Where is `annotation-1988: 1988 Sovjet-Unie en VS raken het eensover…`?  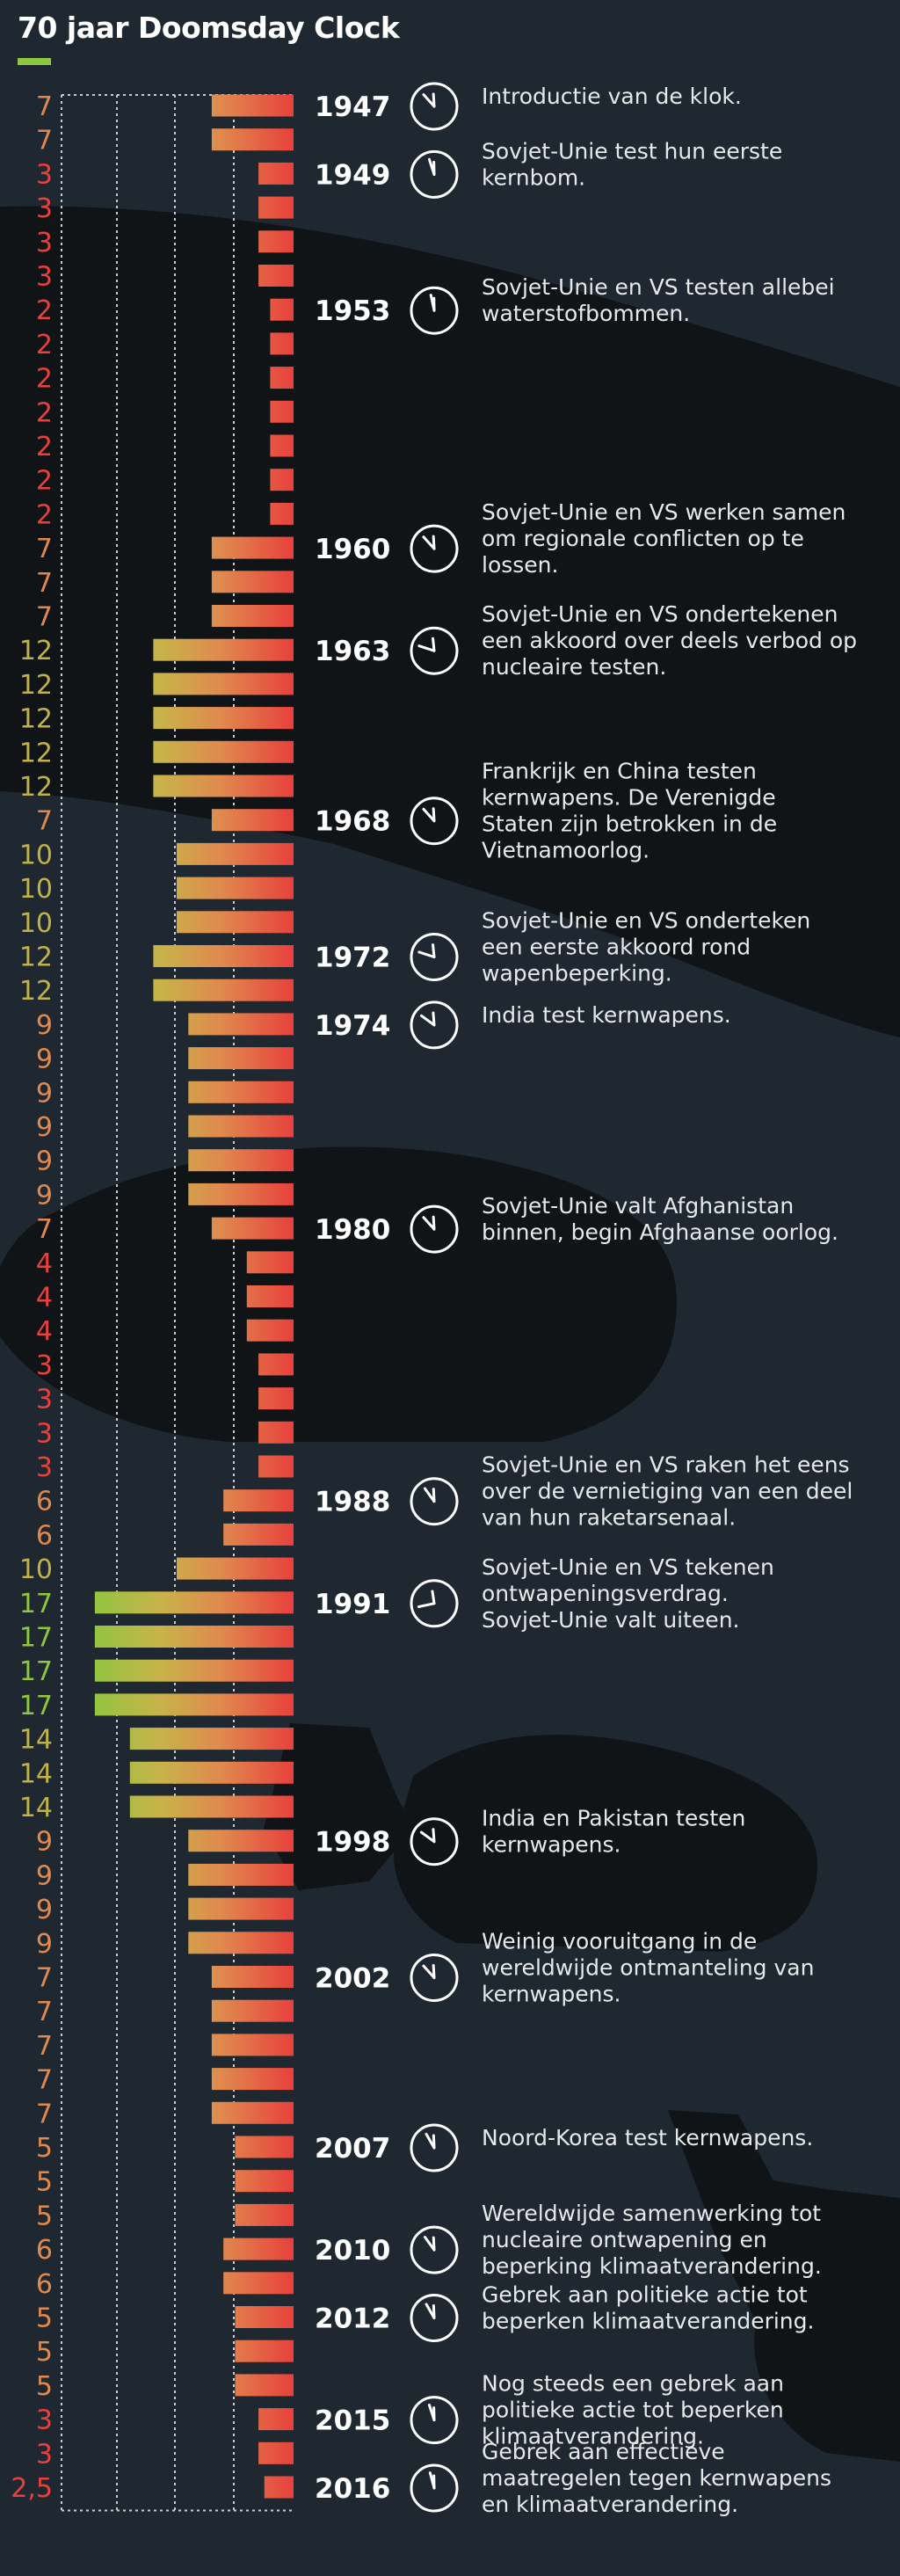
annotation-1988: 1988 Sovjet-Unie en VS raken het eensover… is located at coordinates (584, 1491).